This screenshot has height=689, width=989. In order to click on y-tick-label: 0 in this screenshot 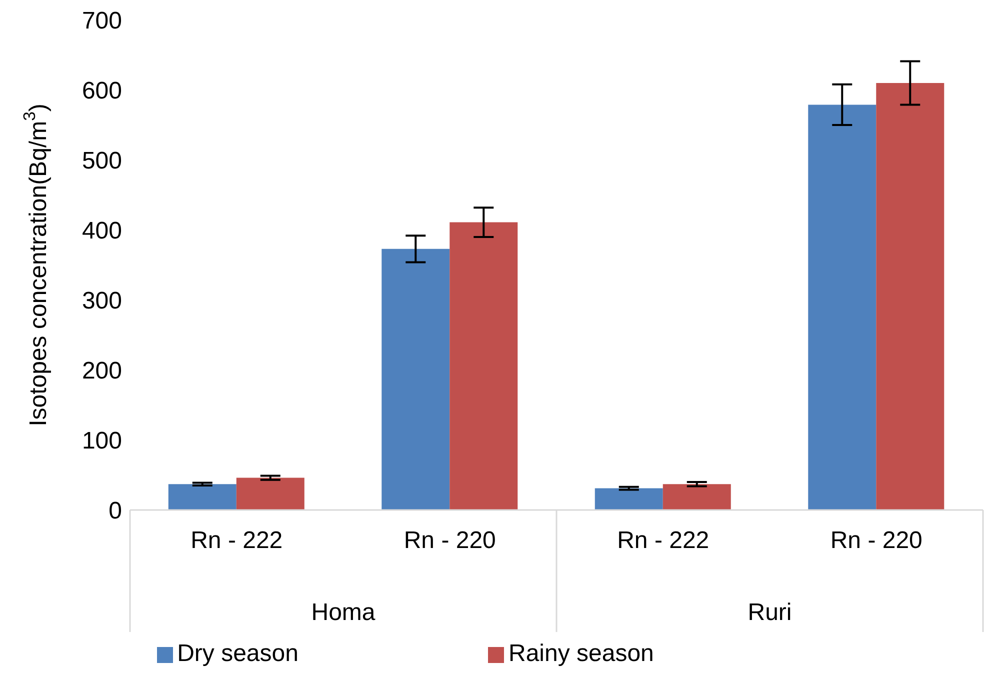, I will do `click(115, 511)`.